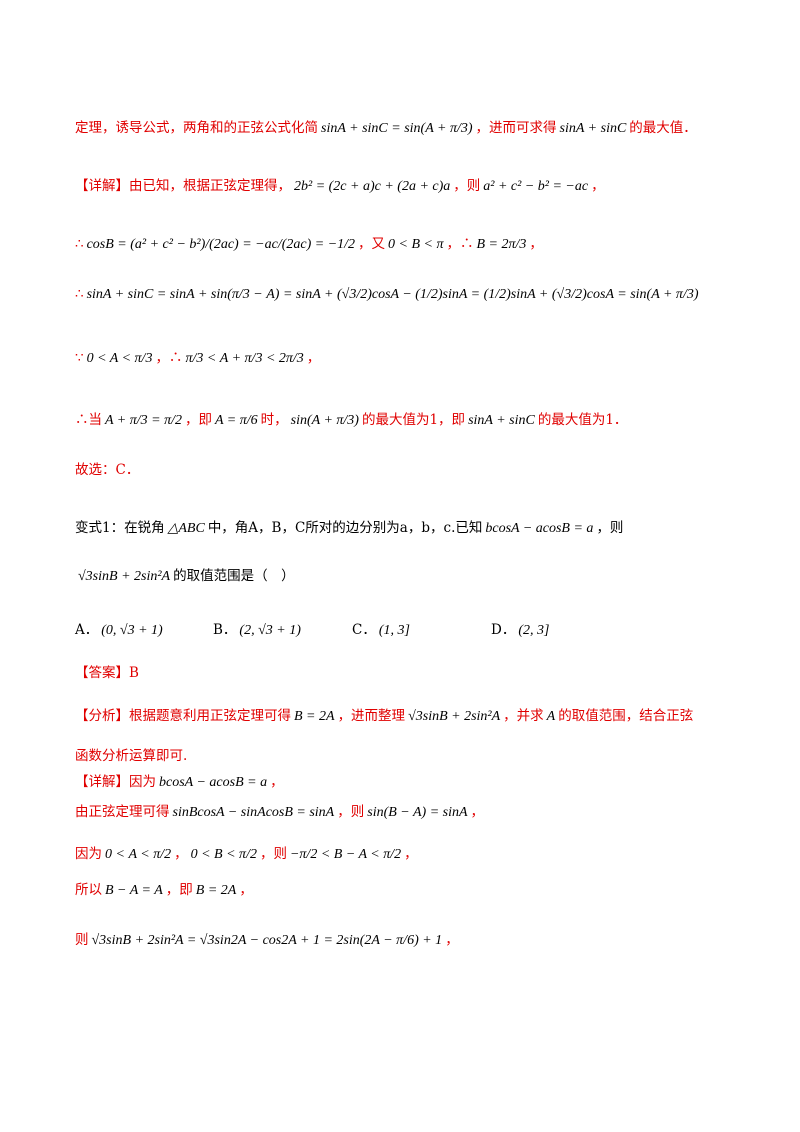 Image resolution: width=800 pixels, height=1132 pixels. What do you see at coordinates (138, 854) in the screenshot?
I see `formula: 0 < A < π/2` at bounding box center [138, 854].